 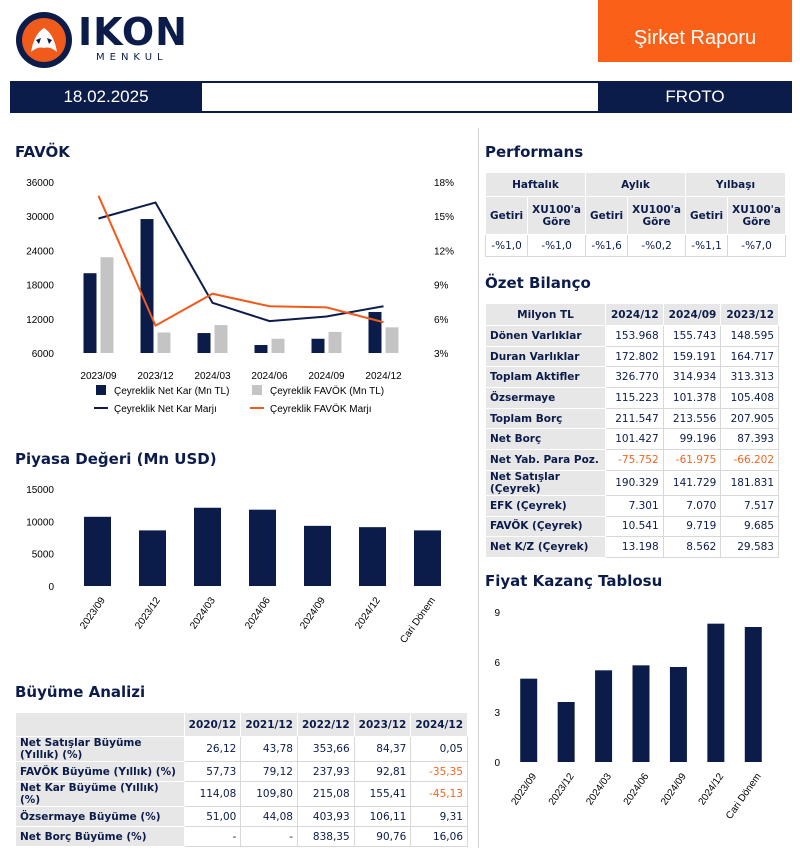 I want to click on fk-ytick: 0, so click(x=497, y=763).